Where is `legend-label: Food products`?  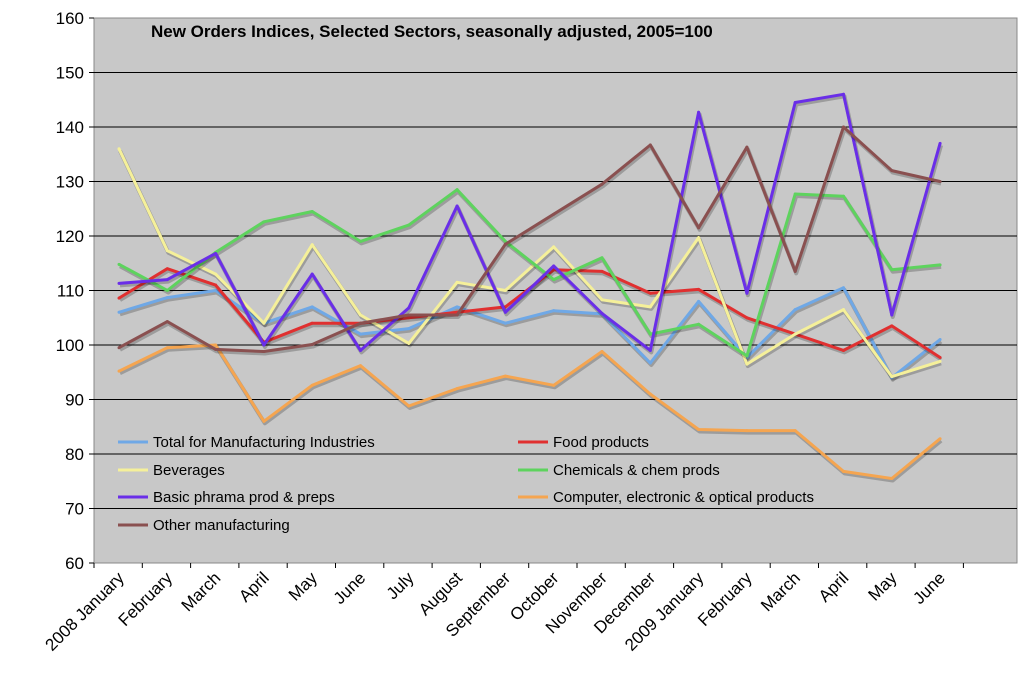
legend-label: Food products is located at coordinates (601, 442).